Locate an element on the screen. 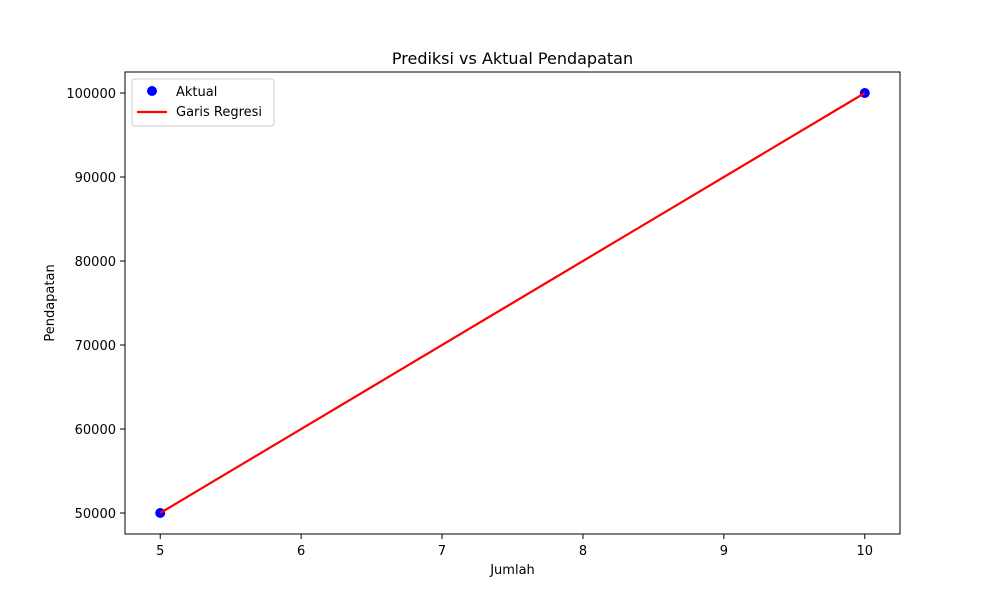 This screenshot has height=600, width=1000. x-tick-label: 7 is located at coordinates (442, 551).